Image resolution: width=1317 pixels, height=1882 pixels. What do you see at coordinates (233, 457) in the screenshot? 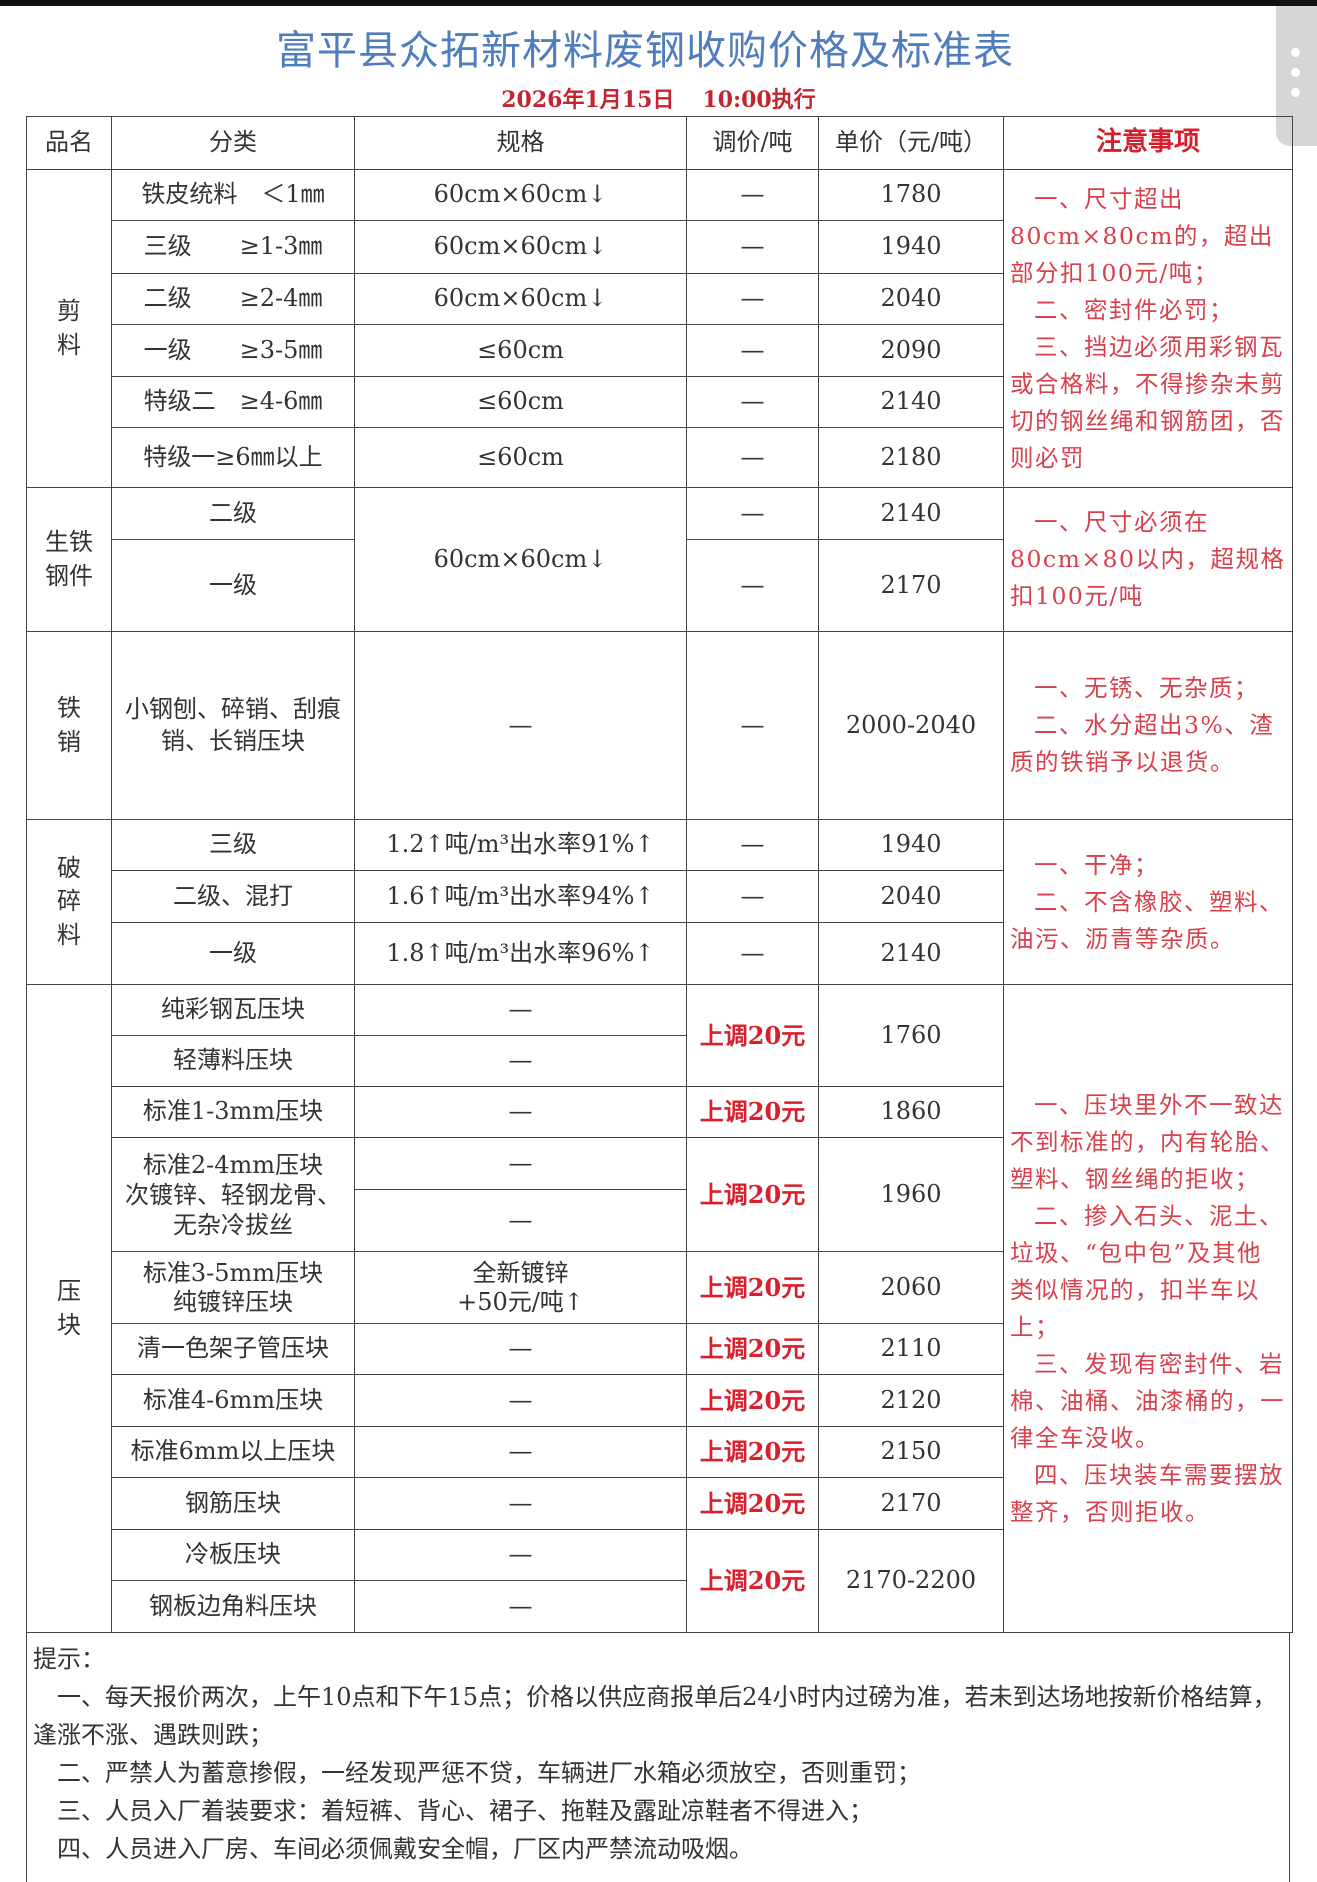
I see `category: 特级一≥6㎜以上` at bounding box center [233, 457].